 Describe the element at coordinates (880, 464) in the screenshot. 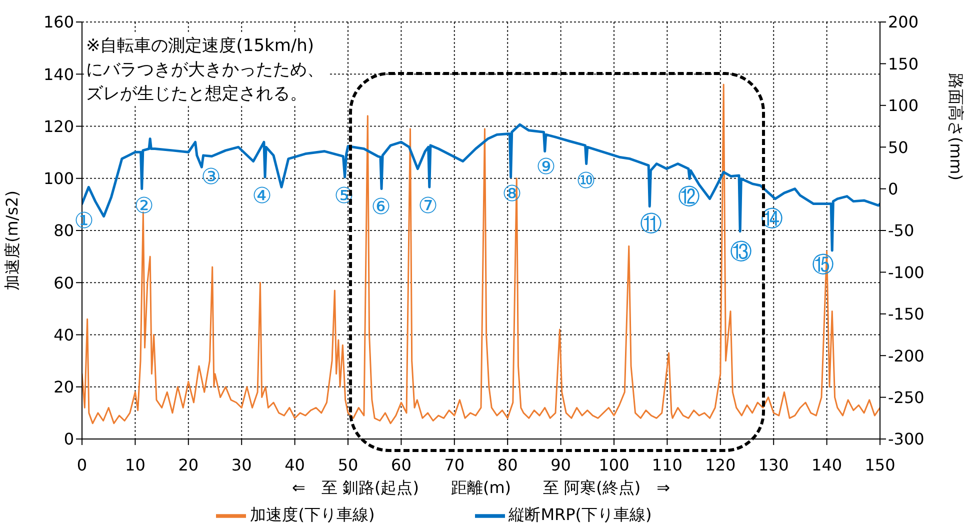

I see `x-tick-label: 150` at that location.